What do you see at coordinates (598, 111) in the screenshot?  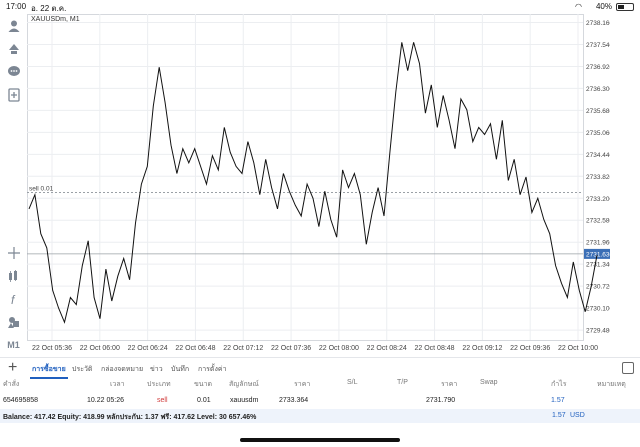 I see `price-label: 2735.680` at bounding box center [598, 111].